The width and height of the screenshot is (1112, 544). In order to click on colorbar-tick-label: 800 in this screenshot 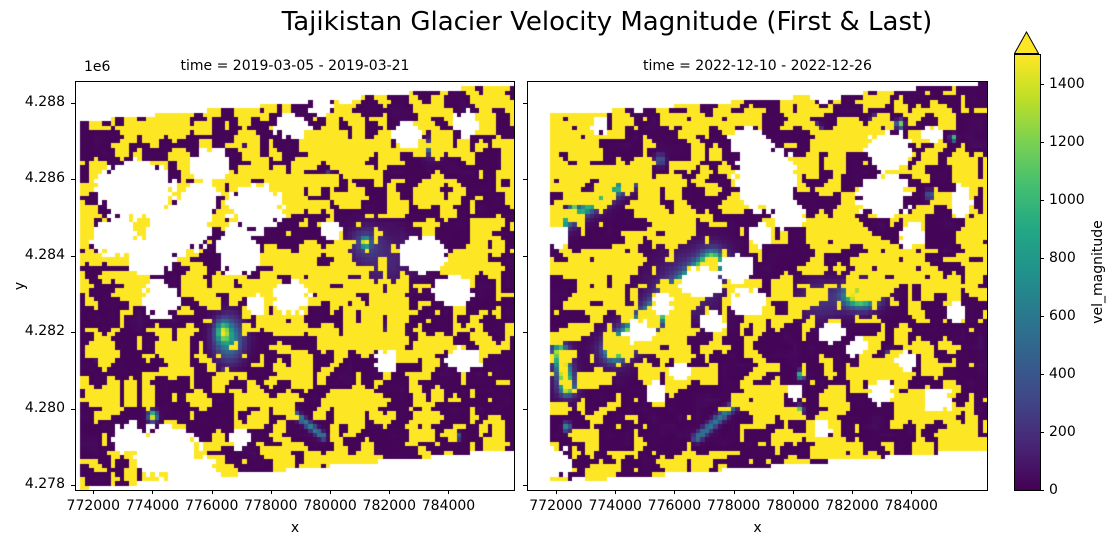, I will do `click(1062, 258)`.